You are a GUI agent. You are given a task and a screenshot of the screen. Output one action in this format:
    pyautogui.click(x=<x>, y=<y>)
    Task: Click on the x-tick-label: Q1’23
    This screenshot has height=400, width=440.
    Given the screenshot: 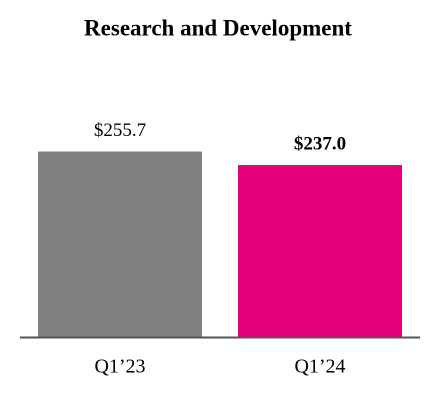 What is the action you would take?
    pyautogui.click(x=119, y=367)
    